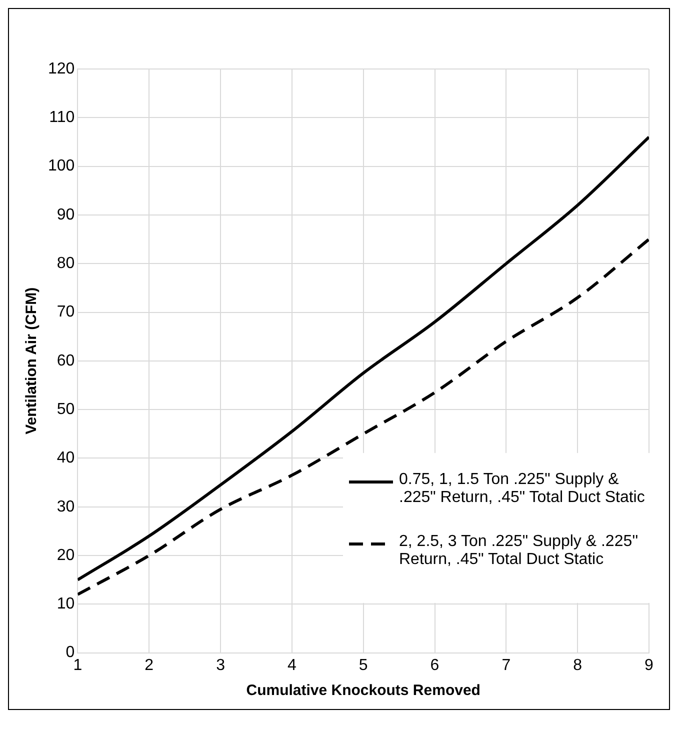 This screenshot has height=729, width=683. Describe the element at coordinates (65, 555) in the screenshot. I see `y-tick-label: 20` at that location.